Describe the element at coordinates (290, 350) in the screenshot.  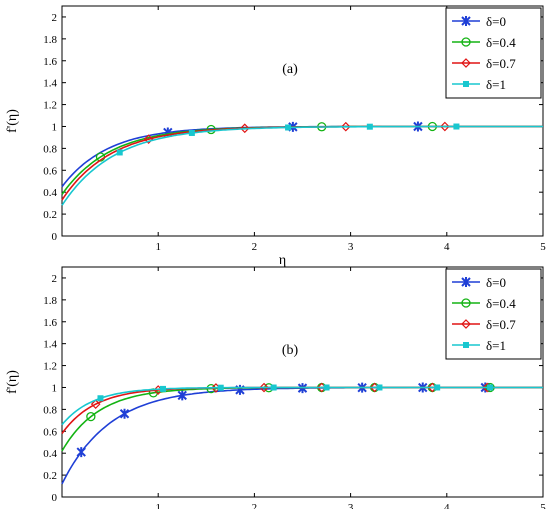
I see `panel-label: (b)` at that location.